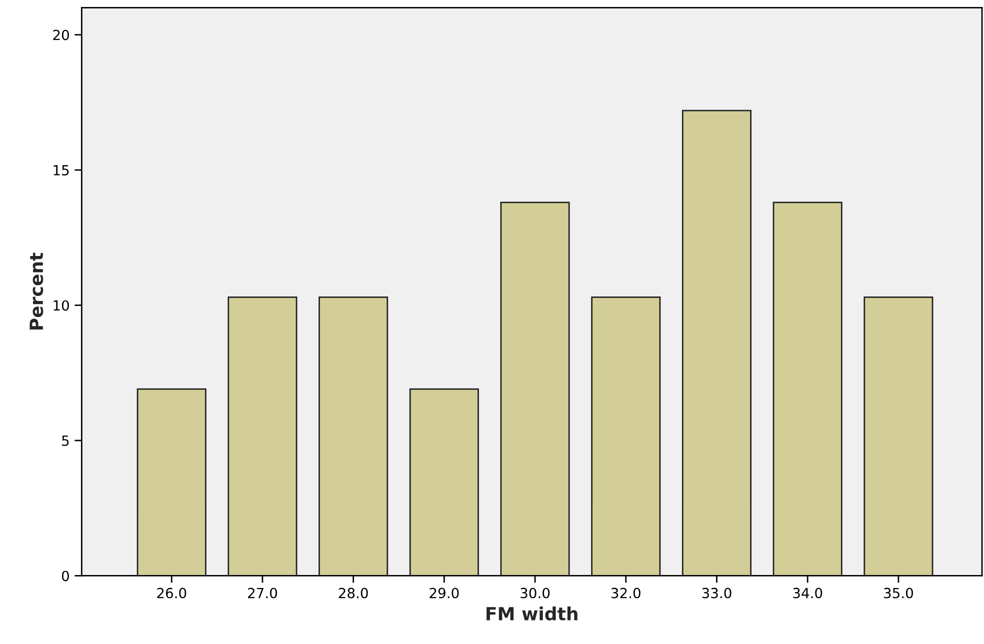 This screenshot has width=984, height=644. Describe the element at coordinates (61, 305) in the screenshot. I see `y-tick-label: 10` at that location.